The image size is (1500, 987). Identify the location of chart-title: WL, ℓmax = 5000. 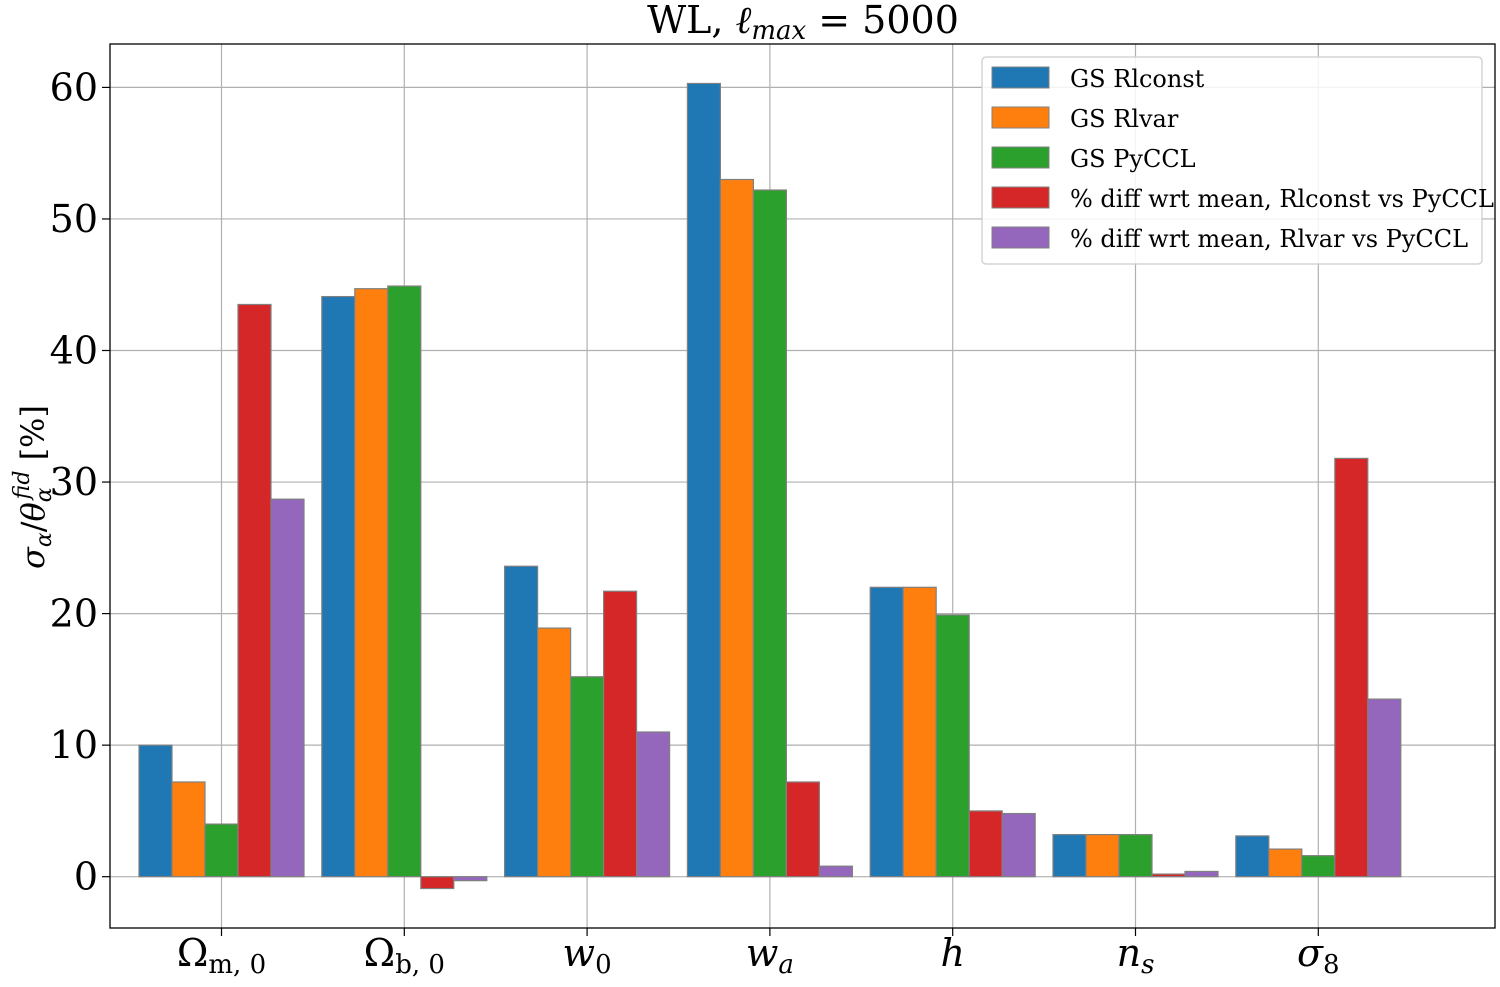
(803, 23).